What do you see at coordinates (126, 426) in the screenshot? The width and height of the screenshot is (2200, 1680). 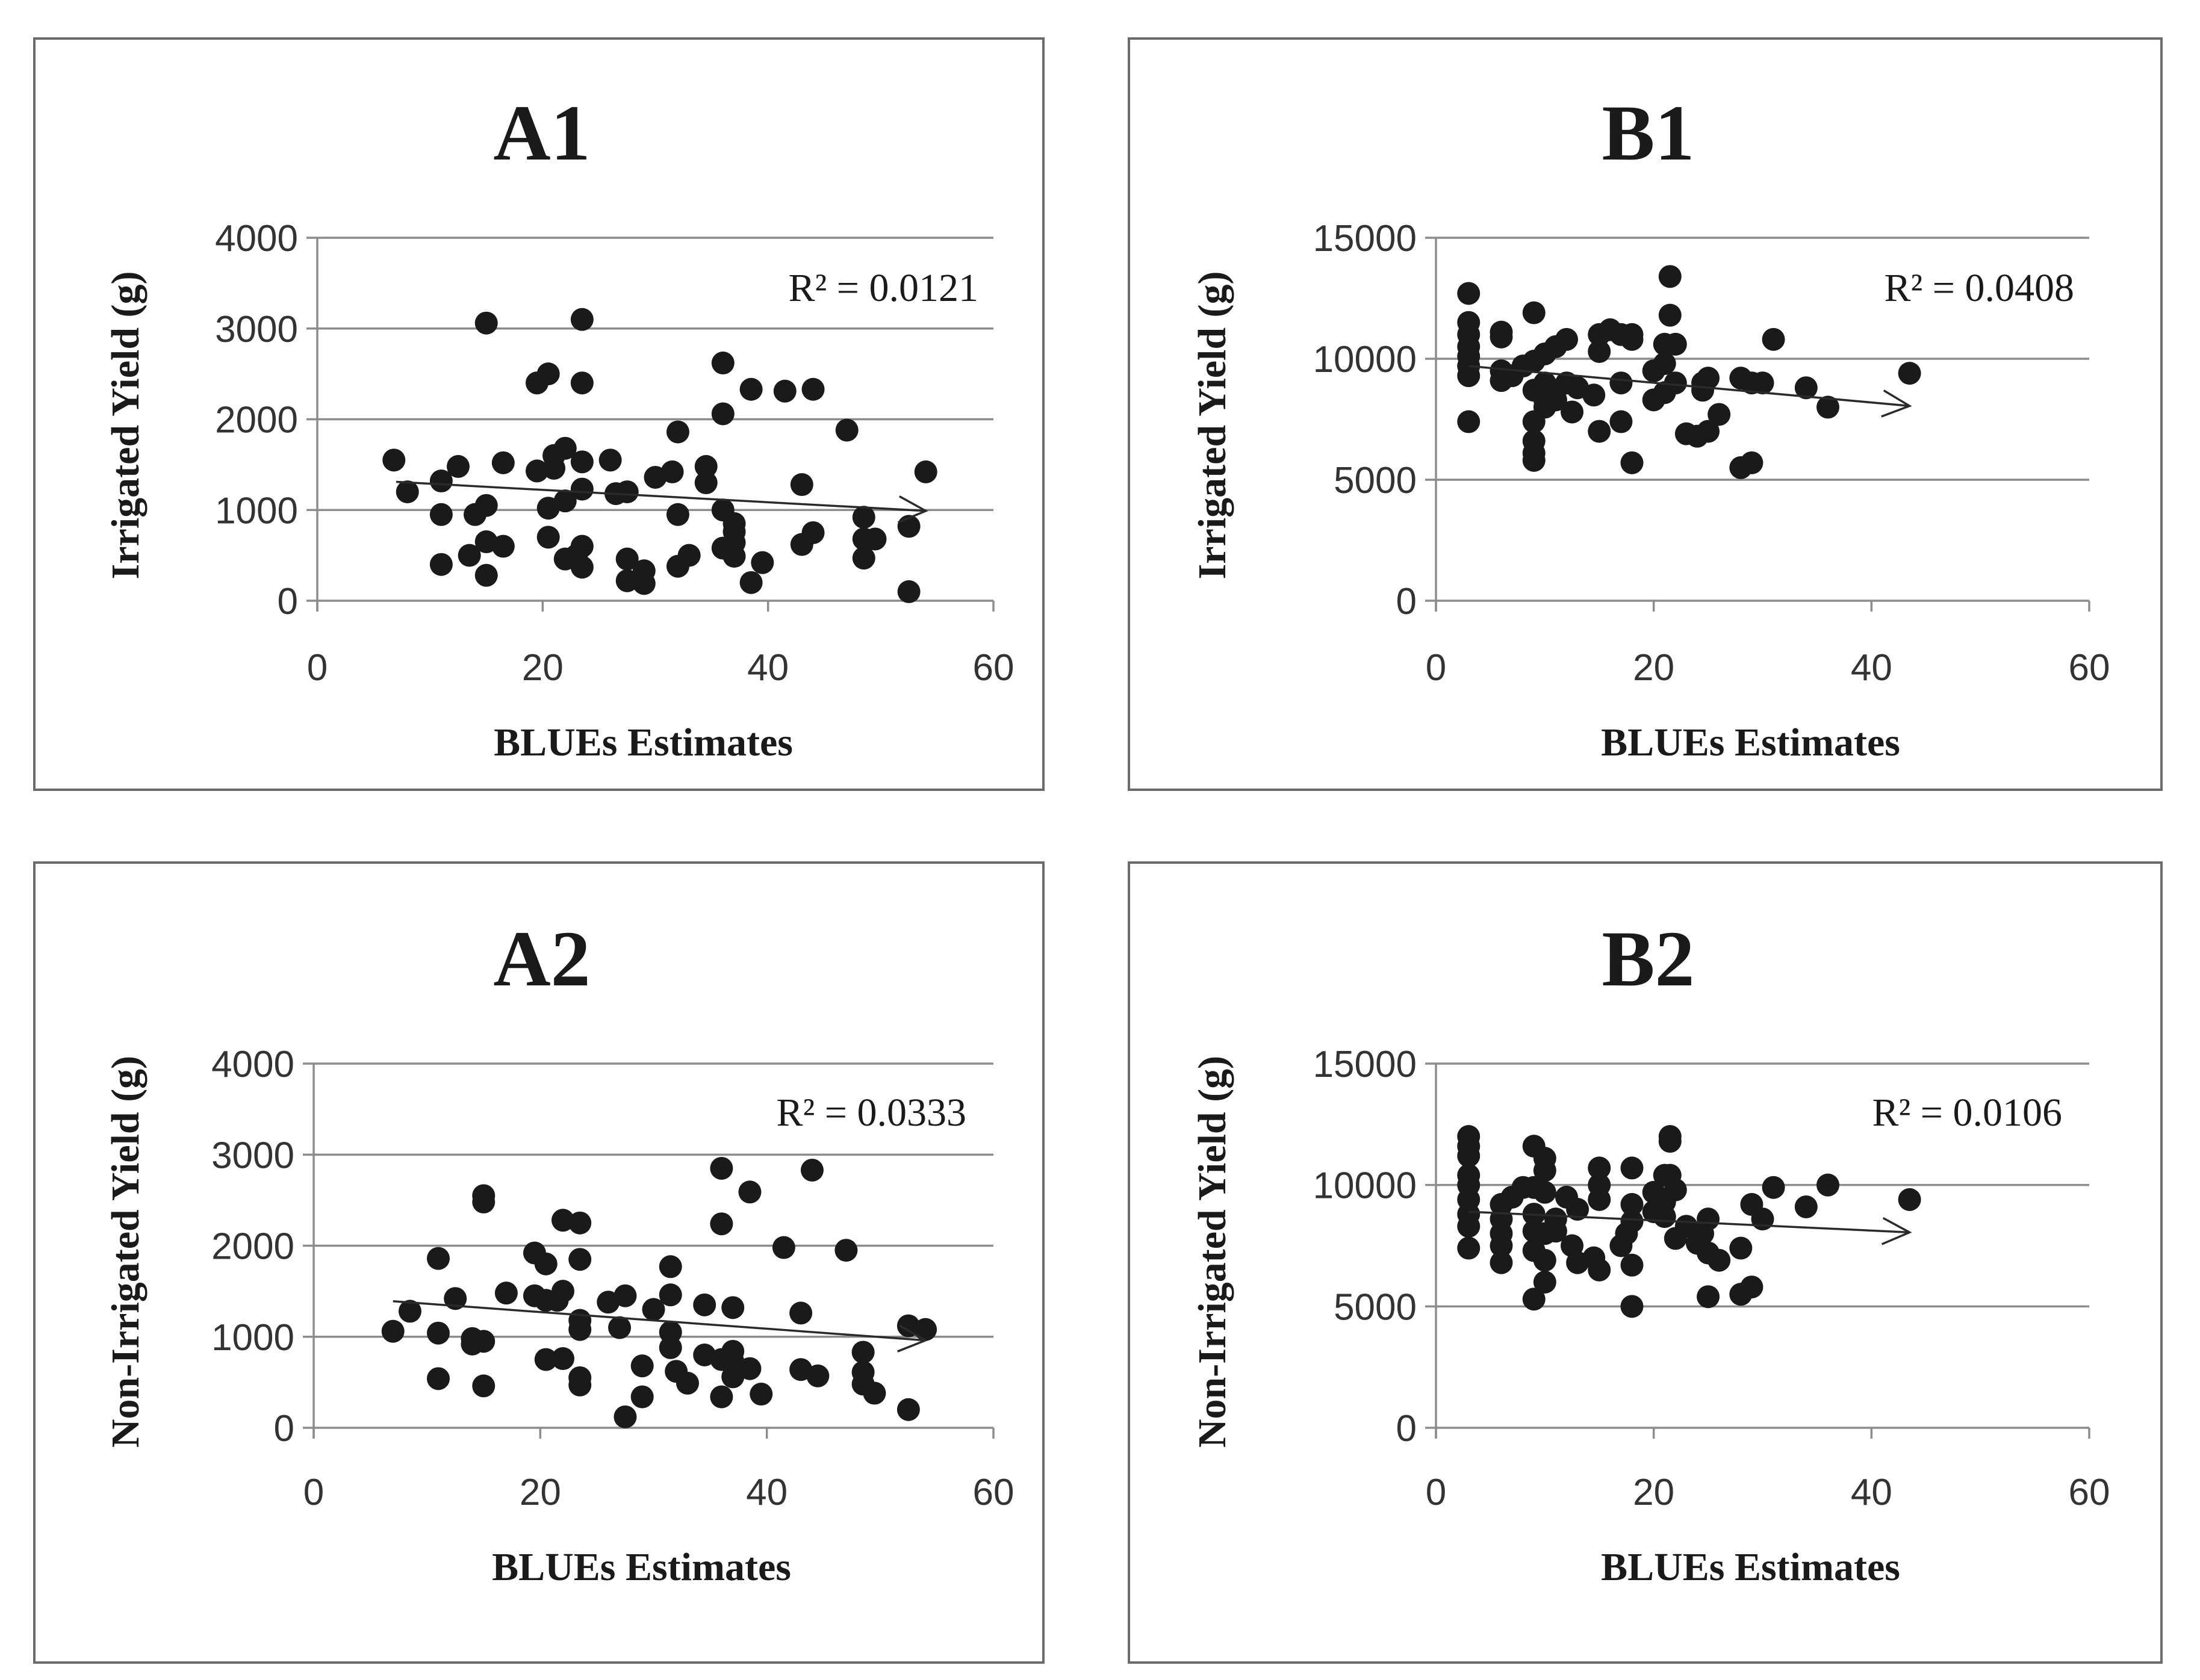 I see `y-axis-label: Irrigated Yield (g)` at bounding box center [126, 426].